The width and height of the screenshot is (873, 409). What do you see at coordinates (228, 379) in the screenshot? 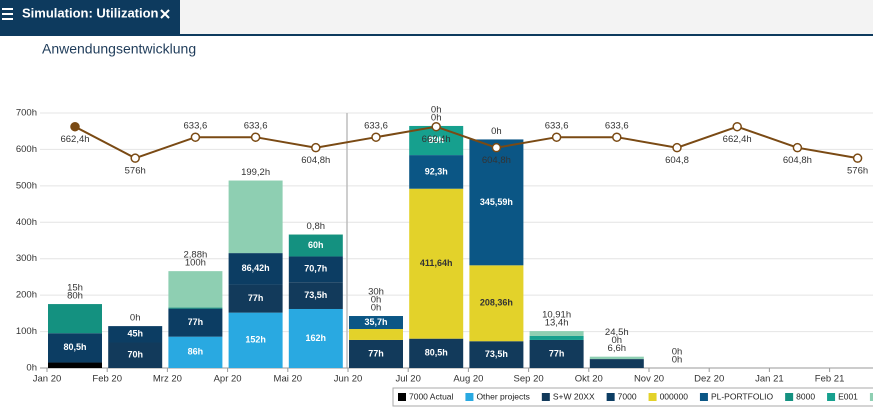
I see `x-tick-label: Apr 20` at bounding box center [228, 379].